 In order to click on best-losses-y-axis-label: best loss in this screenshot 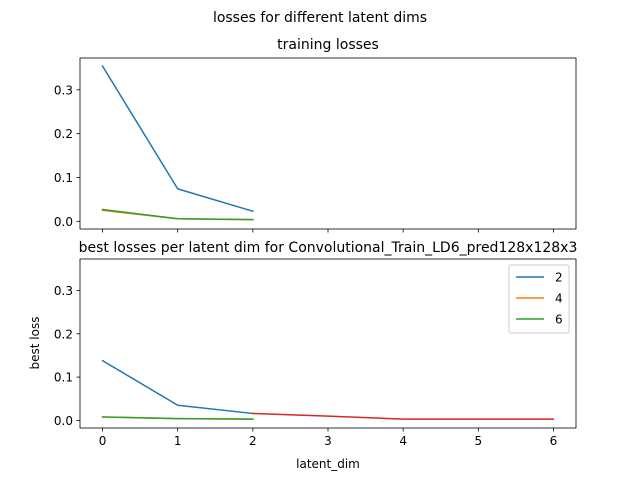, I will do `click(35, 343)`.